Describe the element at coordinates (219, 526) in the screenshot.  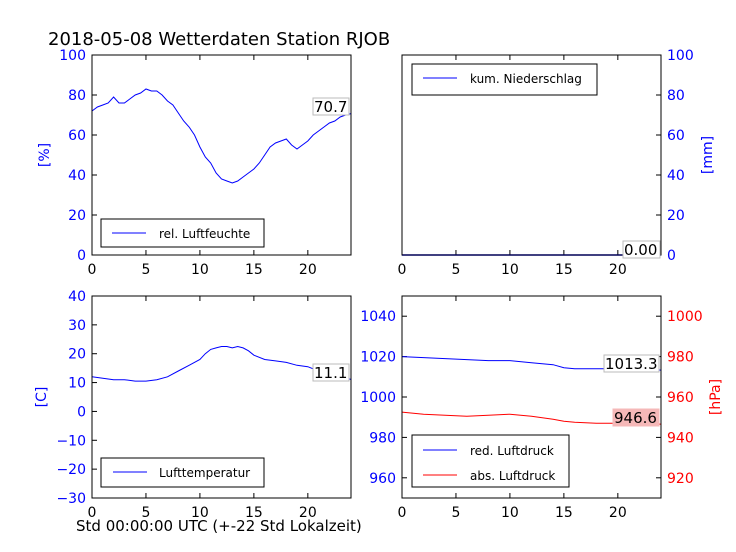
I see `x-axis-label: Std 00:00:00 UTC (+-22 Std Lokalzeit)` at that location.